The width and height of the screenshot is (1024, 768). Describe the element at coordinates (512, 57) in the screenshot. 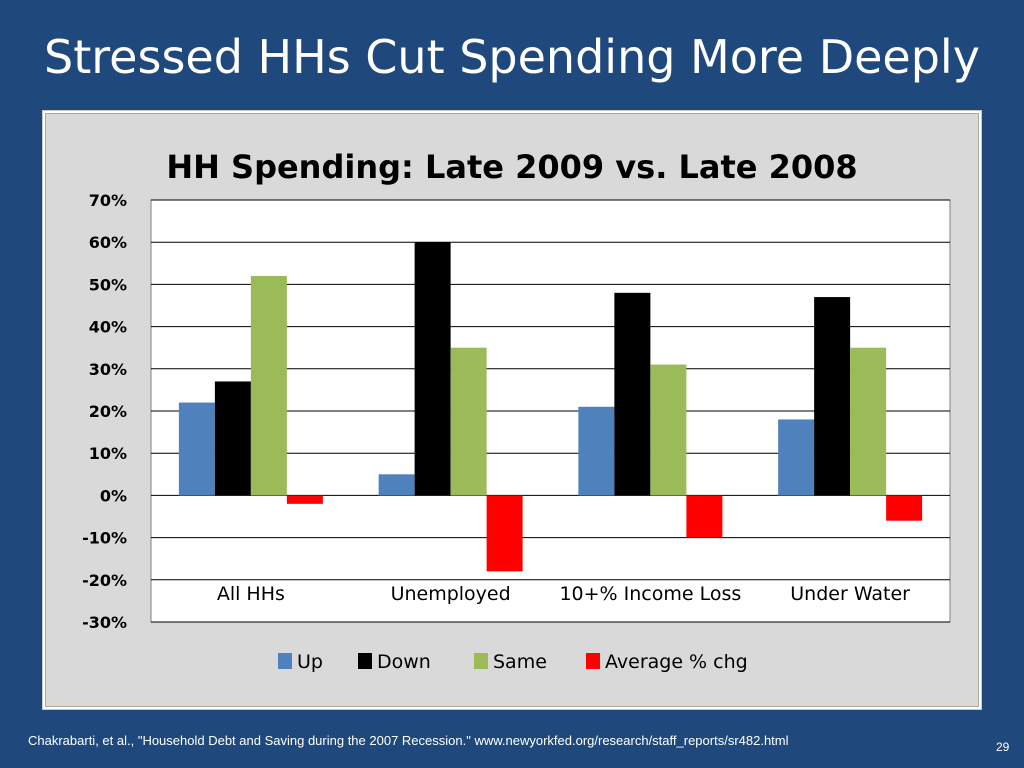

I see `slide-title: Stressed HHs Cut Spending More Deeply` at that location.